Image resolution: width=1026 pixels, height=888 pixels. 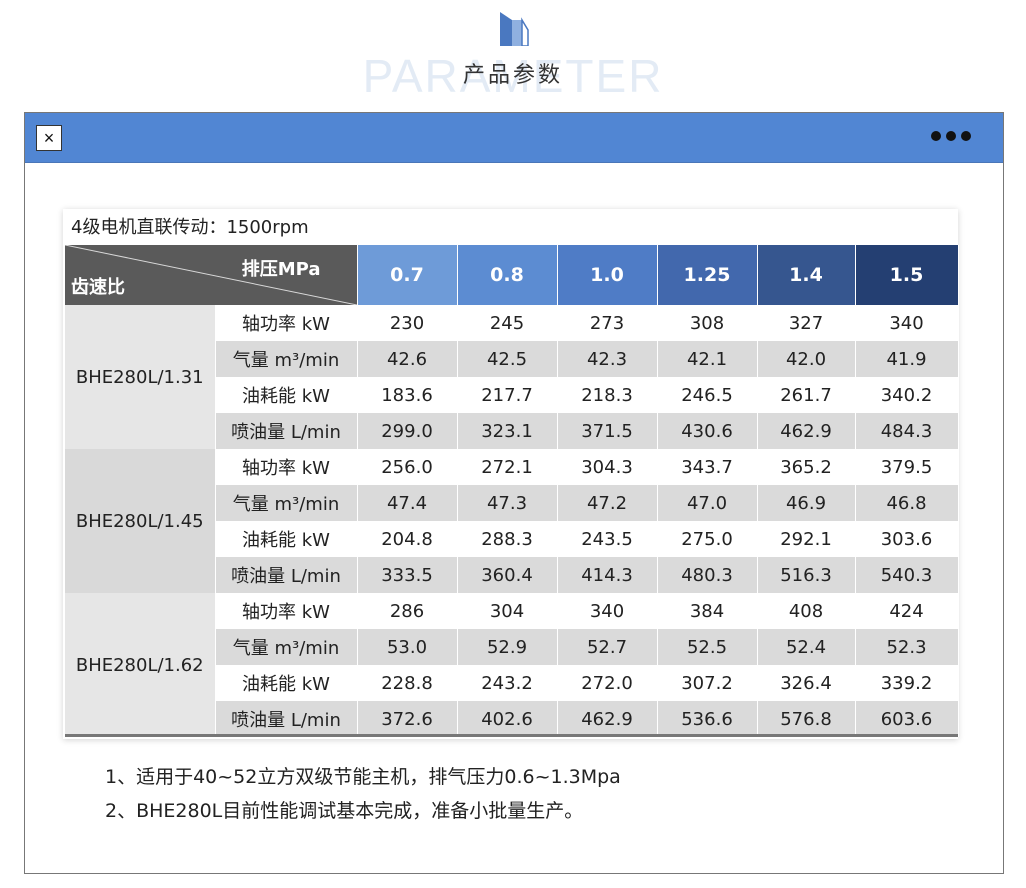 What do you see at coordinates (907, 539) in the screenshot?
I see `value-cell: 303.6` at bounding box center [907, 539].